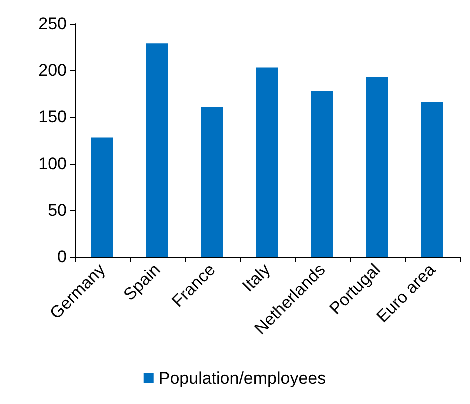 The image size is (470, 404). What do you see at coordinates (62, 257) in the screenshot?
I see `y-tick-label: 0` at bounding box center [62, 257].